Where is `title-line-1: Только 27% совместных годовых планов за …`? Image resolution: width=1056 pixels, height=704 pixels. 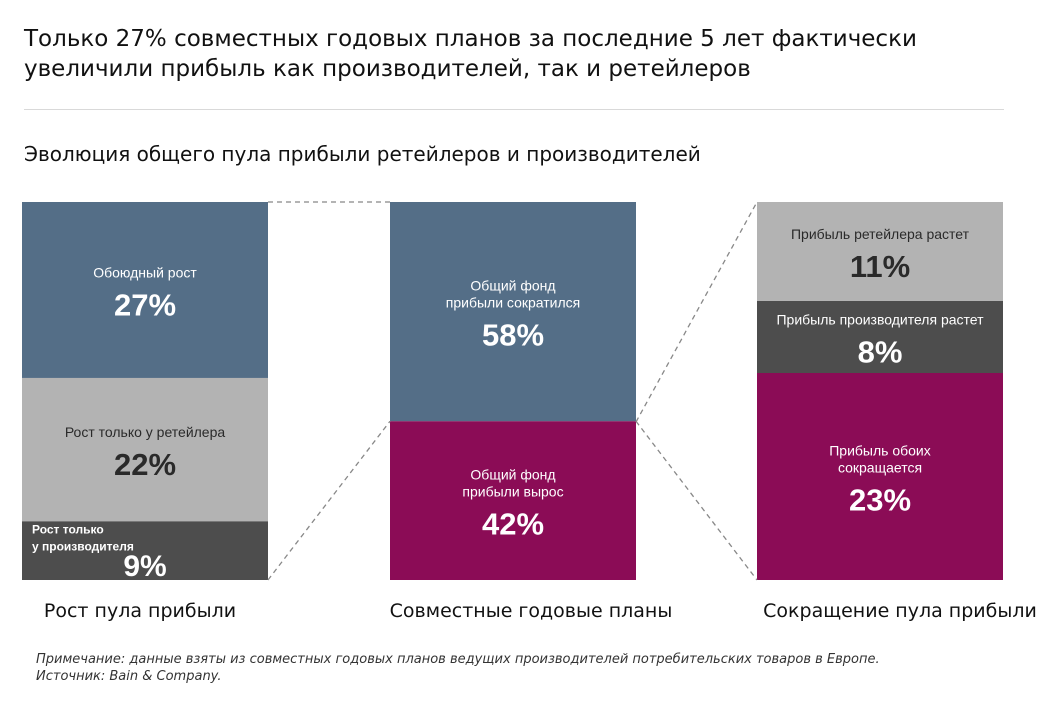 title-line-1: Только 27% совместных годовых планов за … is located at coordinates (470, 39).